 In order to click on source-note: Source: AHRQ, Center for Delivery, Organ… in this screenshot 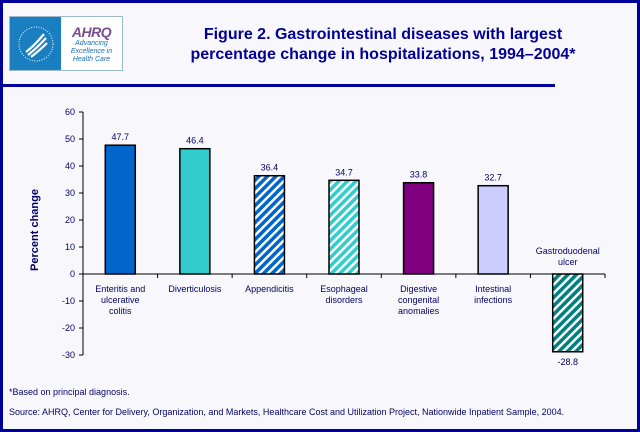, I will do `click(287, 412)`.